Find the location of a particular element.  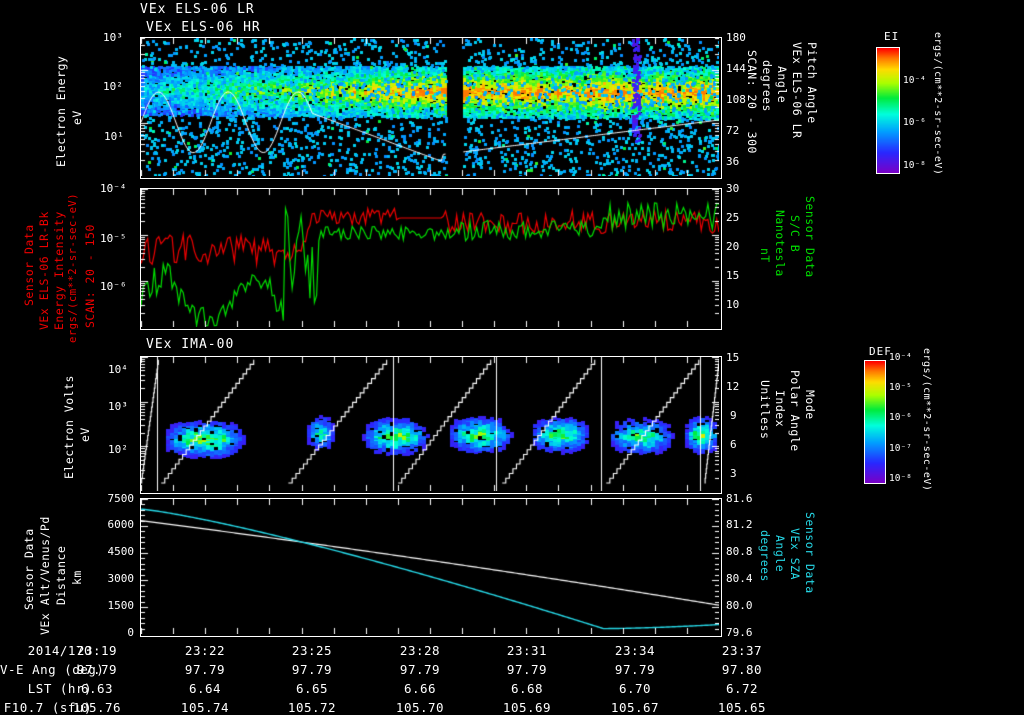

panel-ima-spectrogram is located at coordinates (431, 425).